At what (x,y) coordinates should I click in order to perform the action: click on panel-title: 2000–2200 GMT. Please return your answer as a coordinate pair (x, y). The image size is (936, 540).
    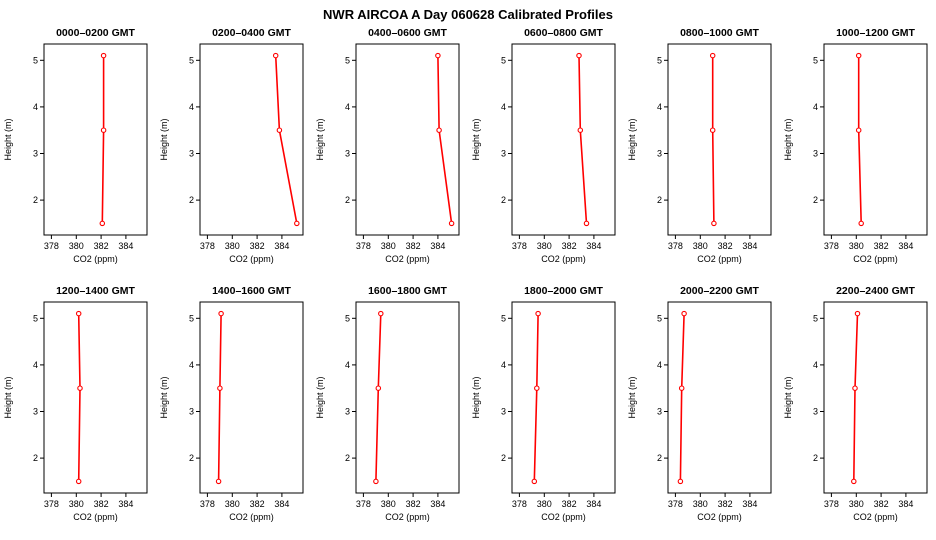
    Looking at the image, I should click on (719, 291).